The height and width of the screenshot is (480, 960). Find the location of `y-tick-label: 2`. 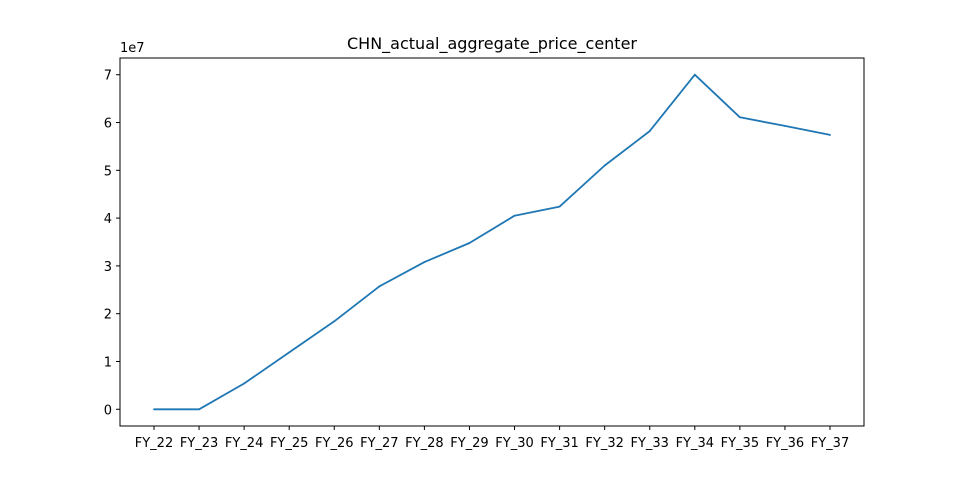

y-tick-label: 2 is located at coordinates (108, 315).